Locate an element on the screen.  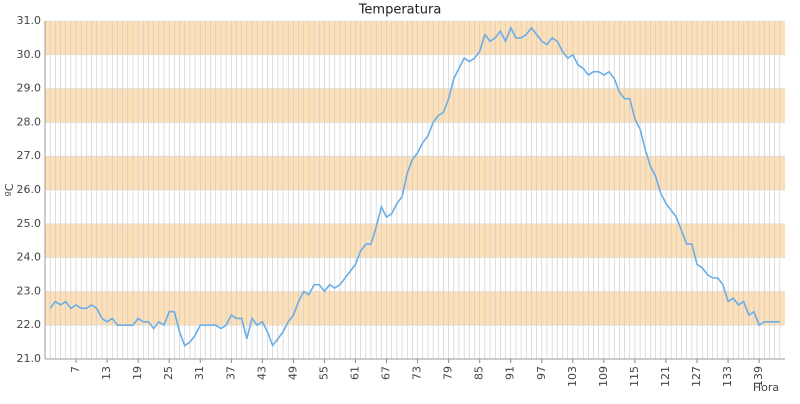
x-tick-label: 91 is located at coordinates (510, 373).